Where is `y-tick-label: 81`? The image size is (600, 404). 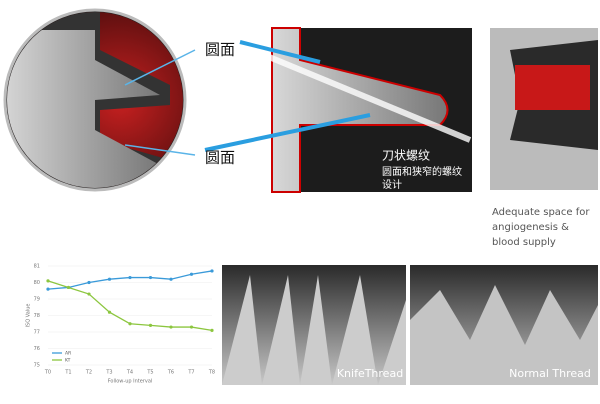 y-tick-label: 81 is located at coordinates (37, 267).